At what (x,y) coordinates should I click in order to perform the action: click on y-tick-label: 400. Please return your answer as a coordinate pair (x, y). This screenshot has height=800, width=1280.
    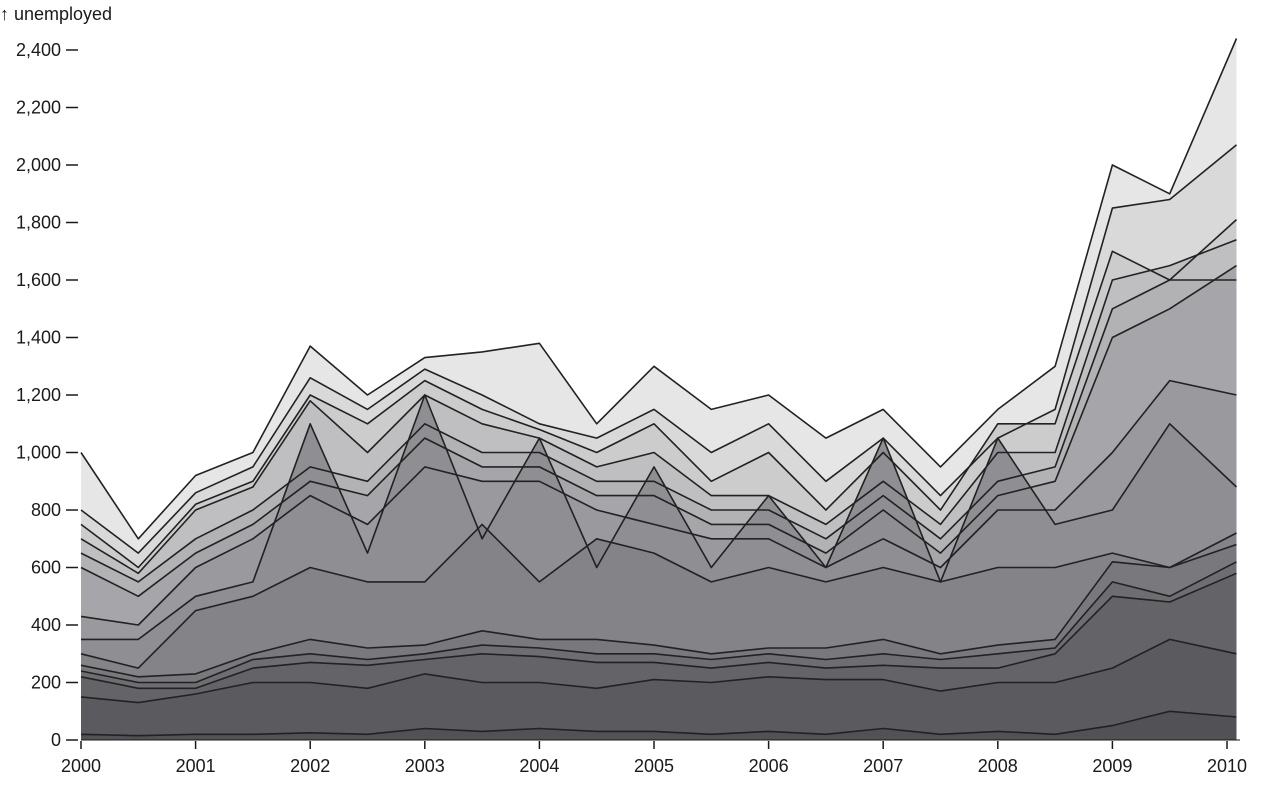
    Looking at the image, I should click on (46, 625).